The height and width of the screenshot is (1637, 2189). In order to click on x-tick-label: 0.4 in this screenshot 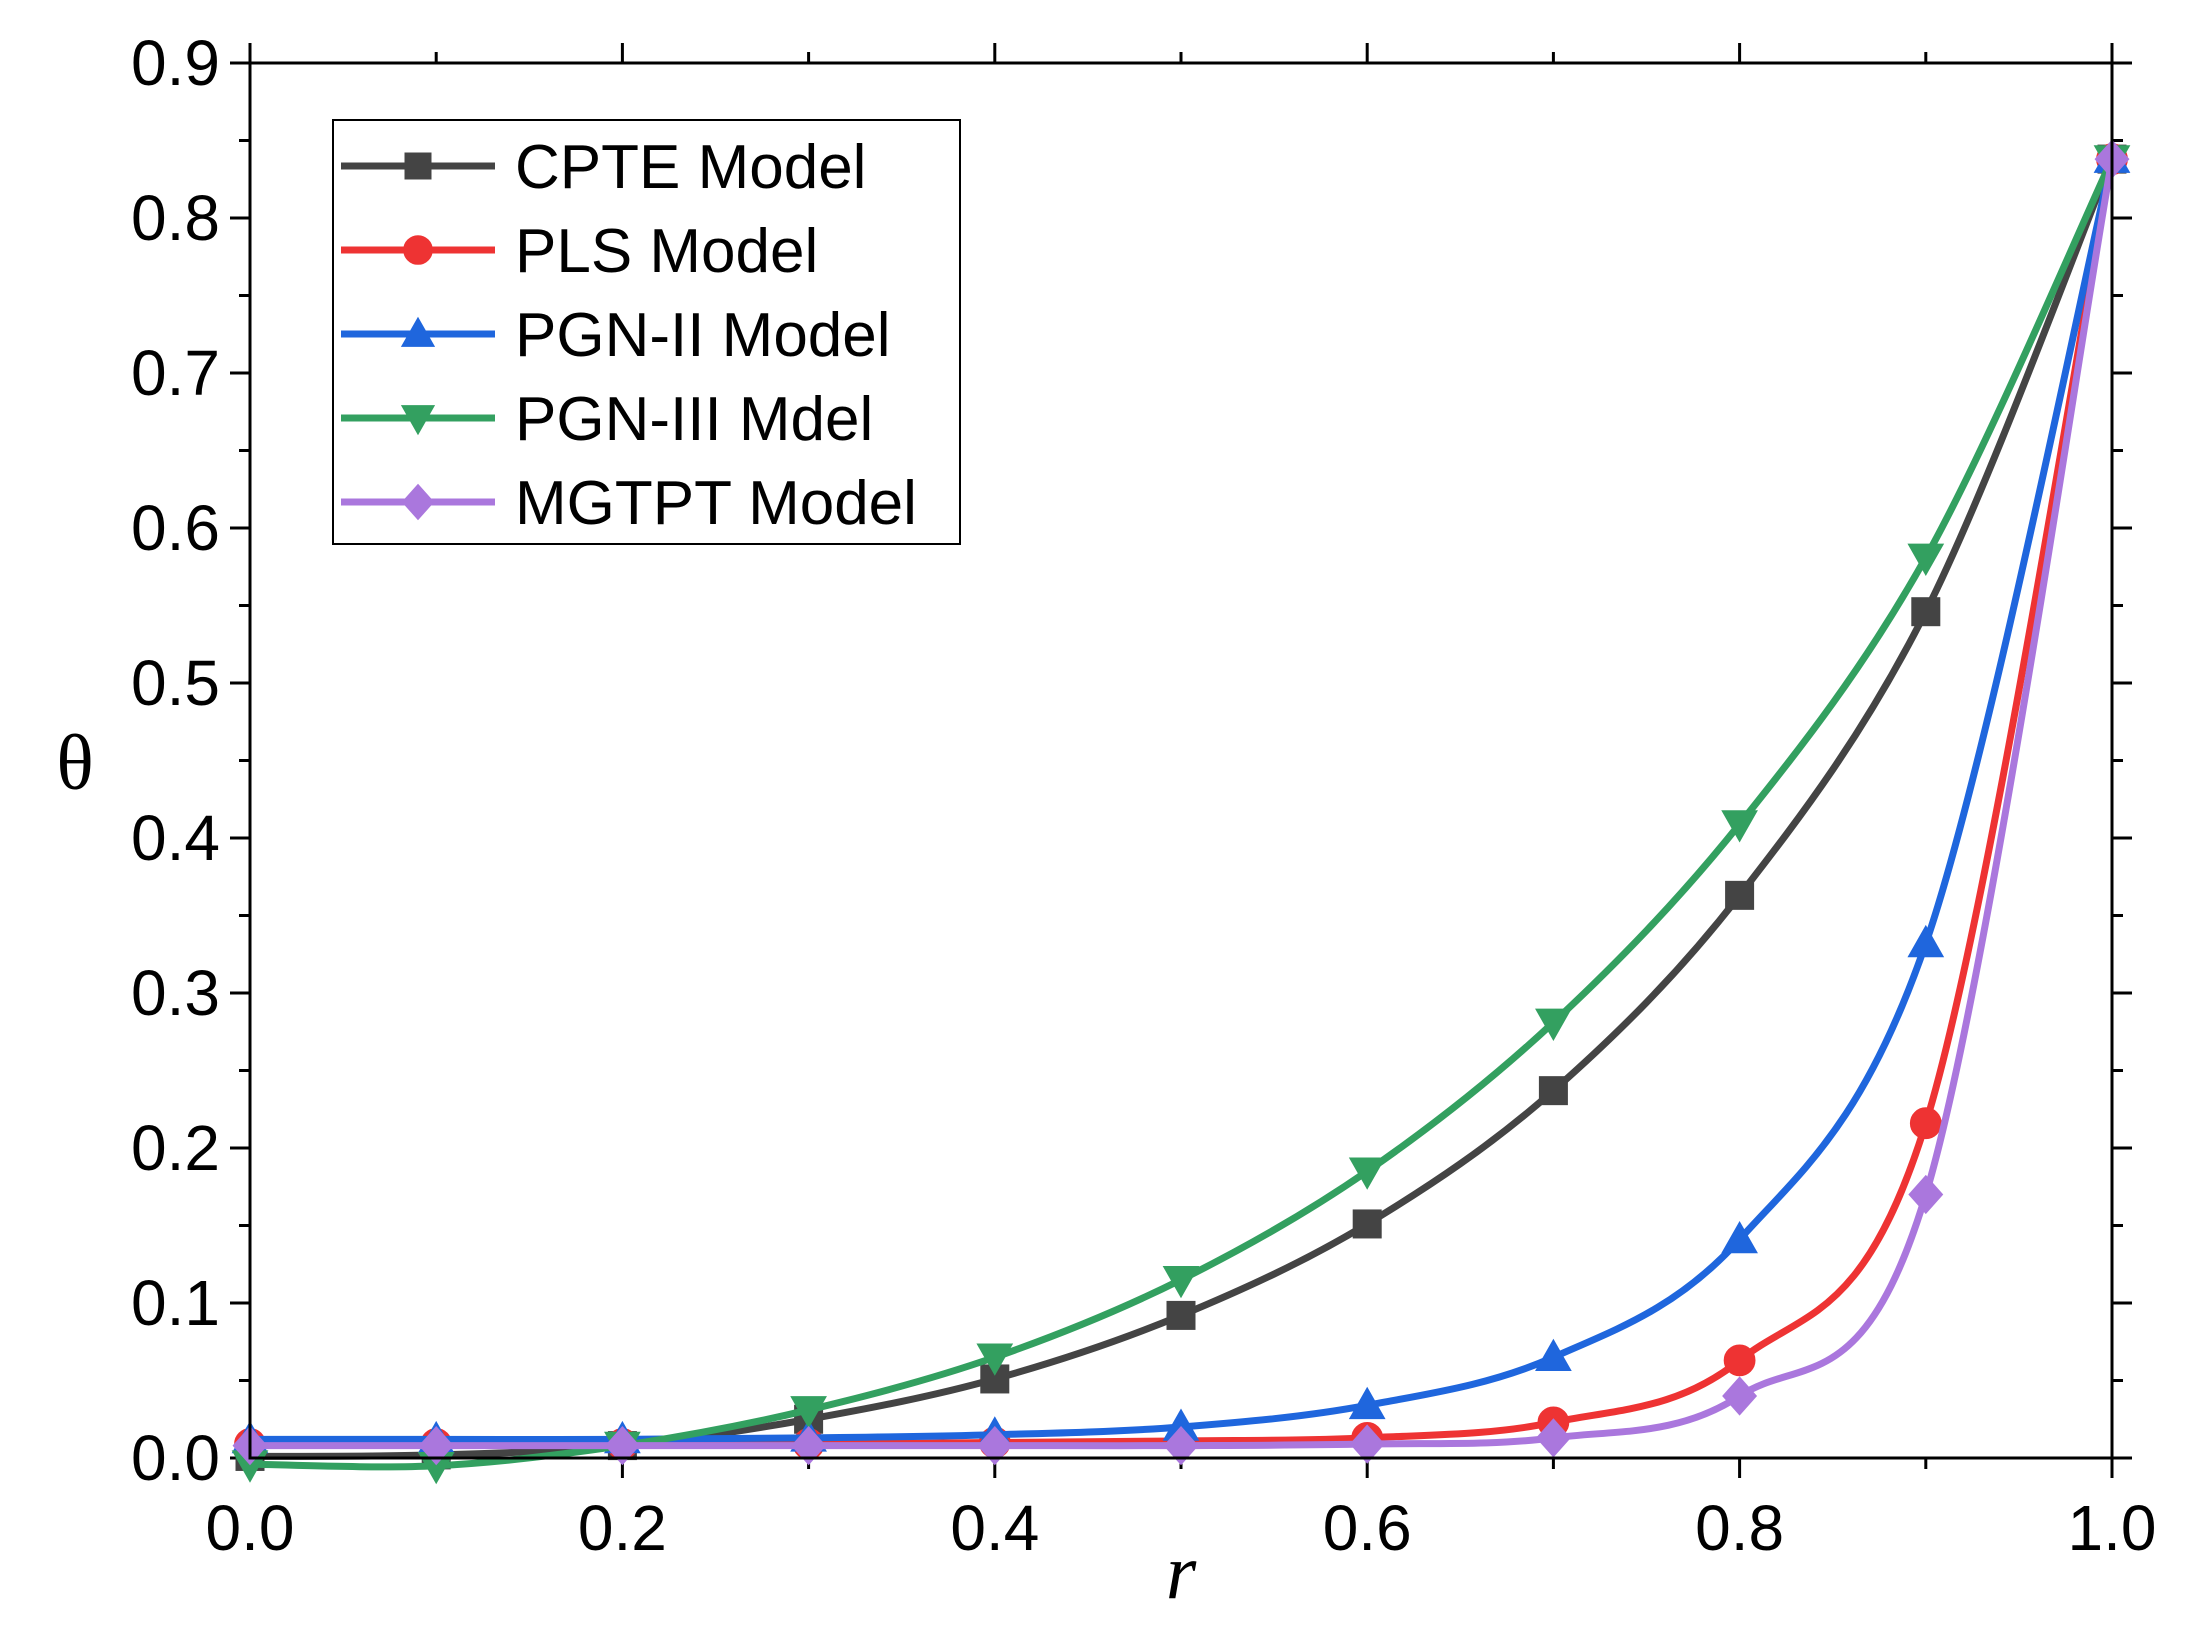, I will do `click(994, 1528)`.